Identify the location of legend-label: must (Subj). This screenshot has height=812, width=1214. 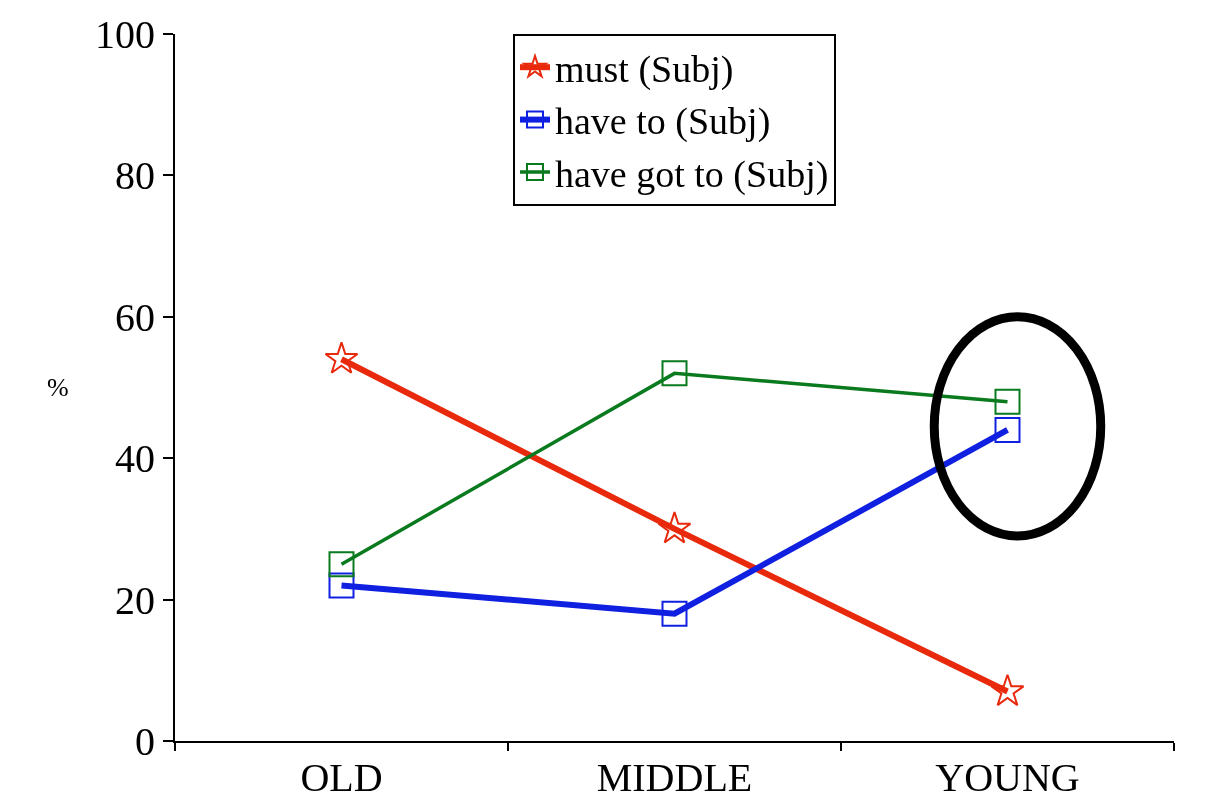
(644, 70).